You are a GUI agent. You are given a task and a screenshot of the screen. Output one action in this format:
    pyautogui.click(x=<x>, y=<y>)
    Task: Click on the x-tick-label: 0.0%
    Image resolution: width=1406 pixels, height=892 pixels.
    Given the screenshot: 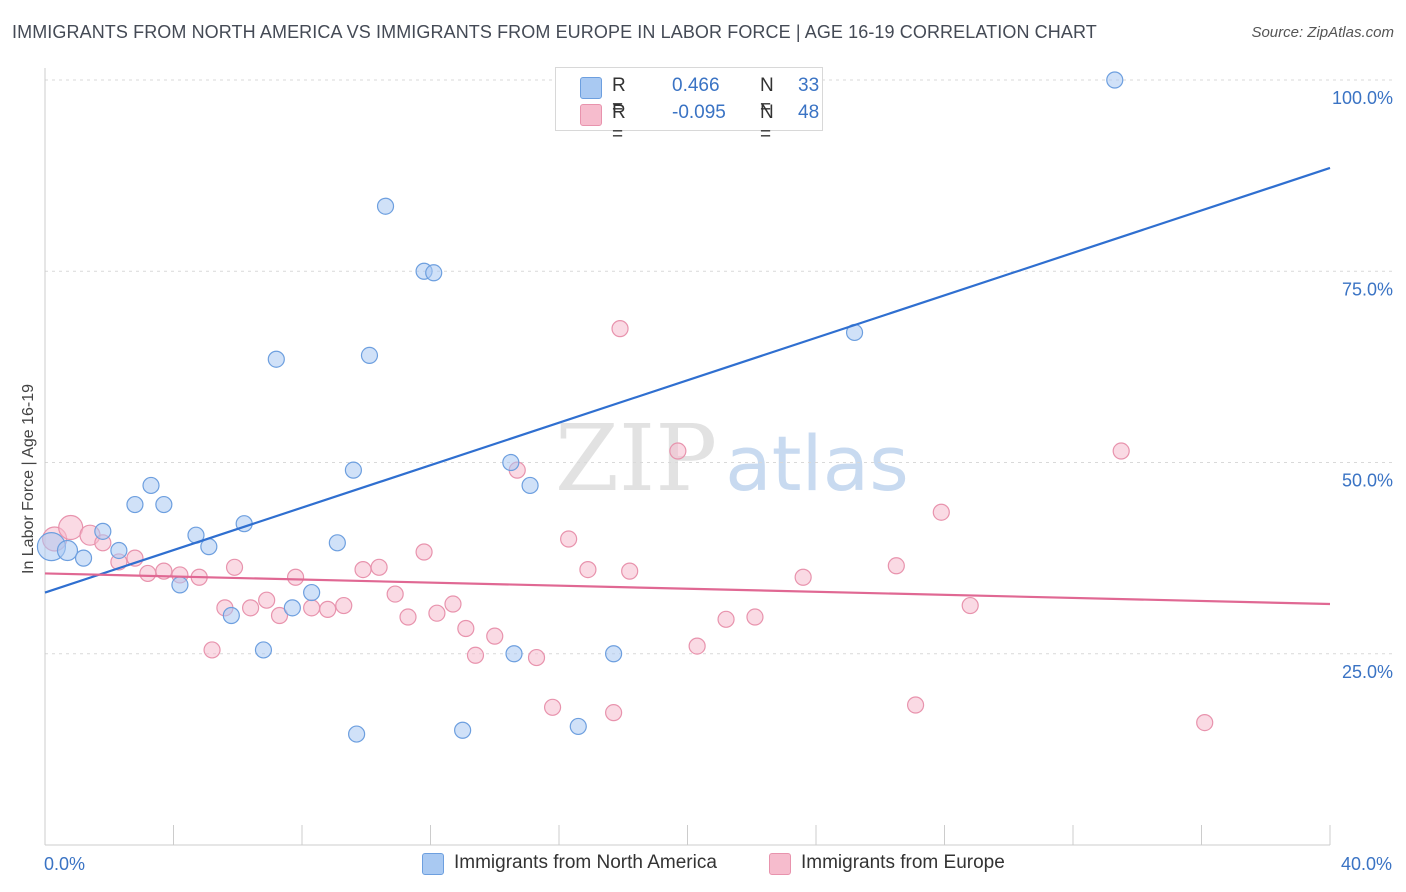 What is the action you would take?
    pyautogui.click(x=64, y=864)
    